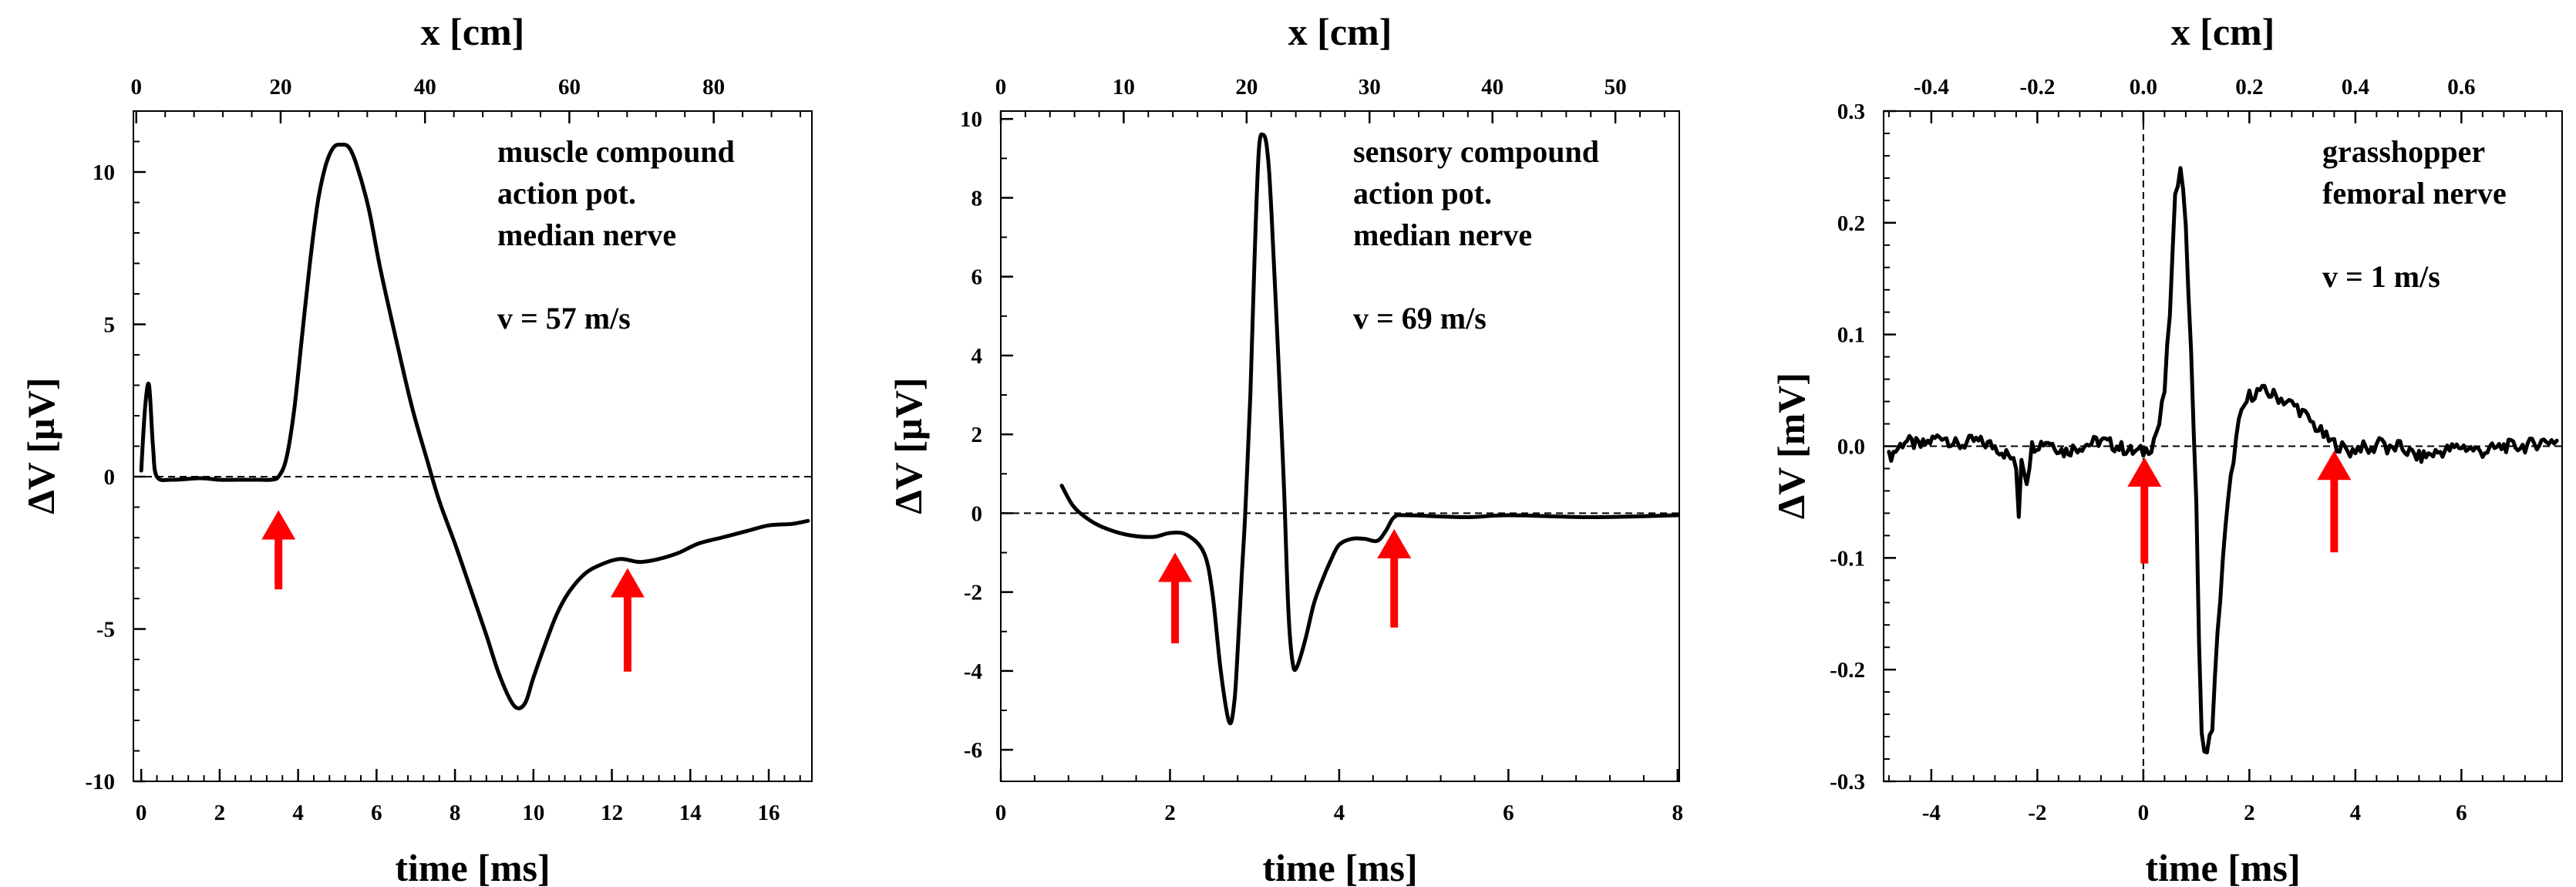 This screenshot has width=2576, height=887. I want to click on top-tick-label: -0.4, so click(1931, 87).